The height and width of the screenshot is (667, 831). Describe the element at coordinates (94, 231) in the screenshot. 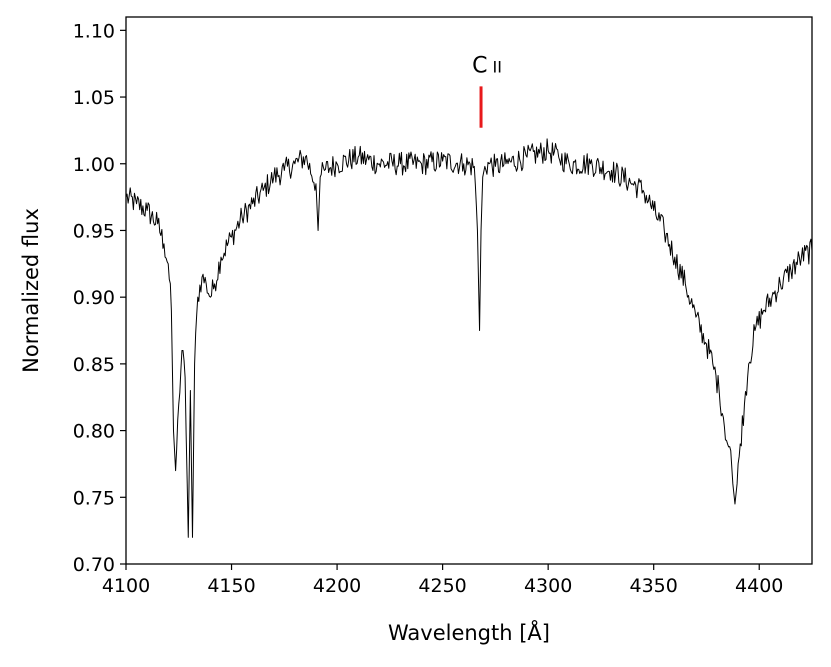

I see `y-tick-label: 0.95` at that location.